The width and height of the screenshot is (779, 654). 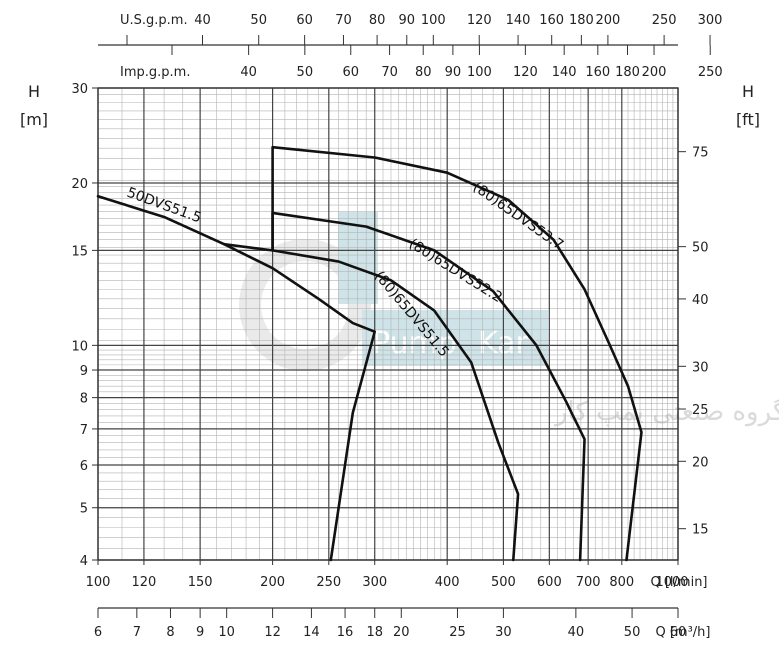 I want to click on x-m3h-unit: Q [m³/h], so click(x=682, y=632).